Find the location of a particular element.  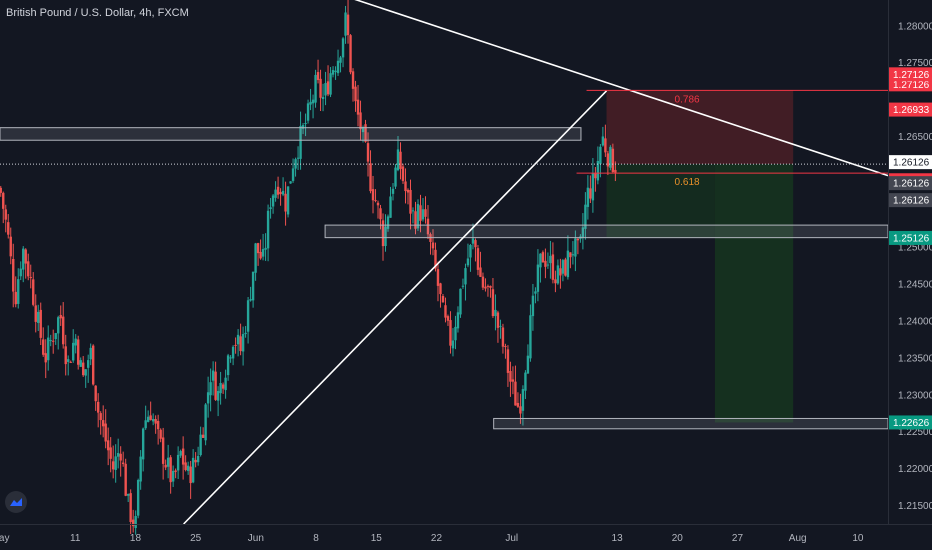

tradingview-logo-icon is located at coordinates (16, 502).